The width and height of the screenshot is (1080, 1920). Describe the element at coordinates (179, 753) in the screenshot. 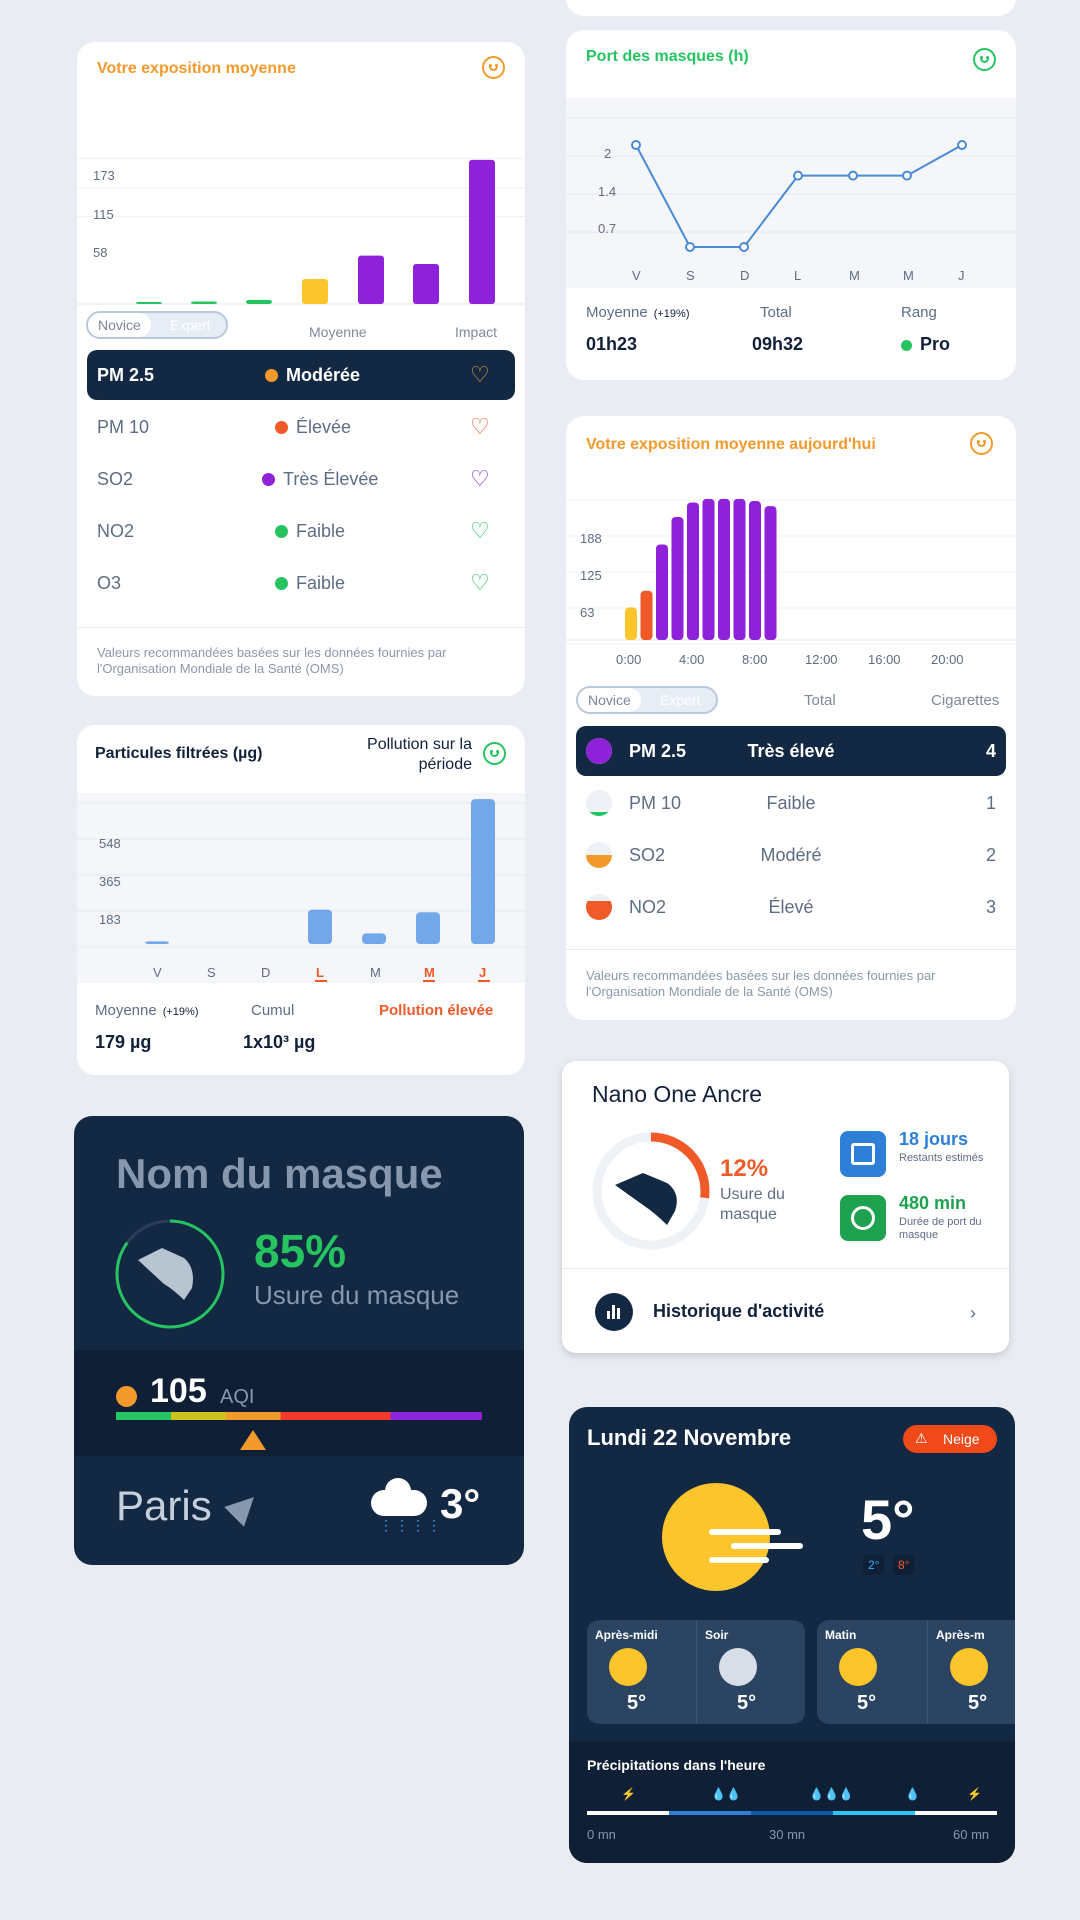

I see `particles-title: Particules filtrées (µg)` at that location.